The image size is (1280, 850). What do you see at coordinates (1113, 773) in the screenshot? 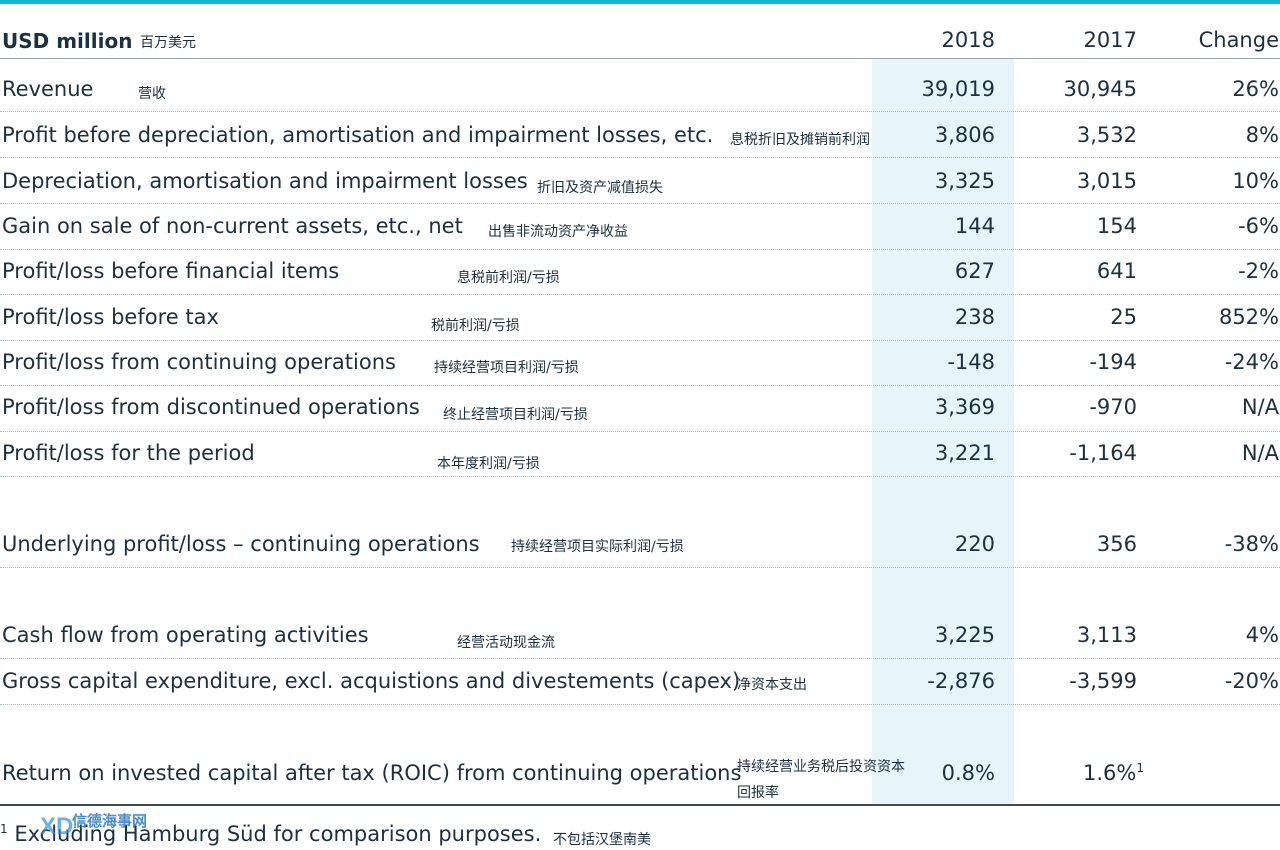
I see `value-2017: 1.6%1` at bounding box center [1113, 773].